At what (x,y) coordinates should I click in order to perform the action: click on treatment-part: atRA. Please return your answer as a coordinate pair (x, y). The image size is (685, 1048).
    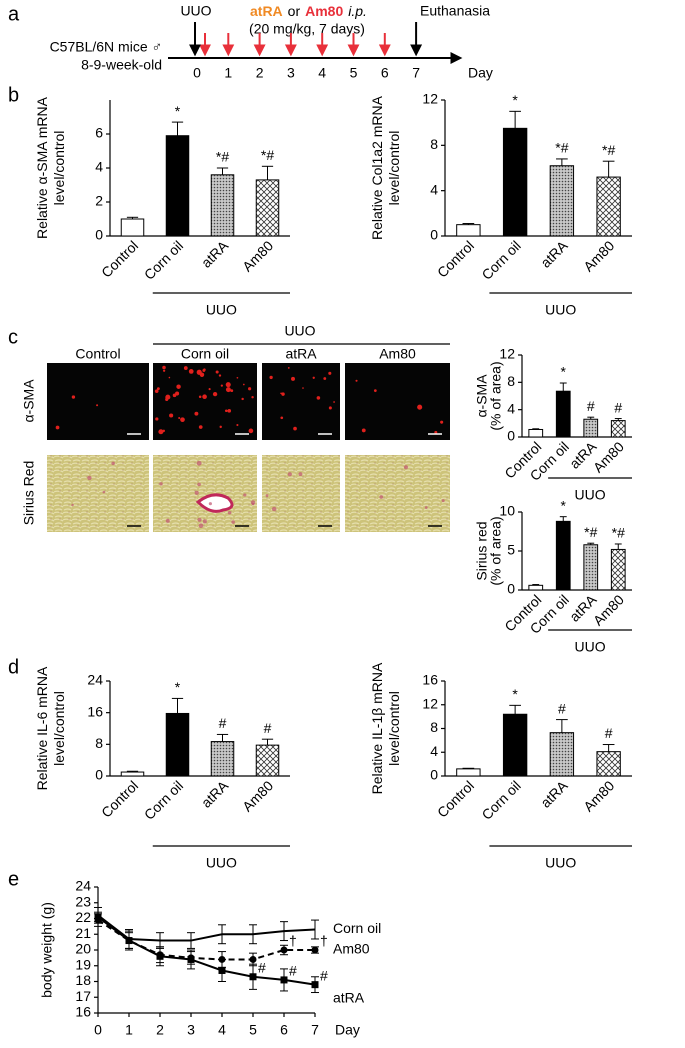
    Looking at the image, I should click on (266, 11).